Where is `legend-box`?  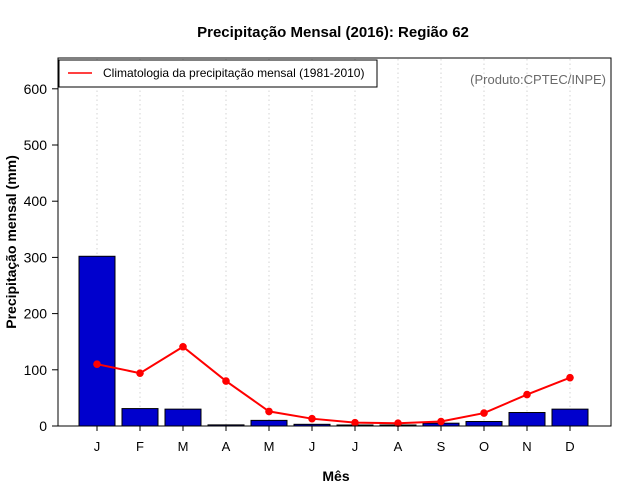
legend-box is located at coordinates (218, 73).